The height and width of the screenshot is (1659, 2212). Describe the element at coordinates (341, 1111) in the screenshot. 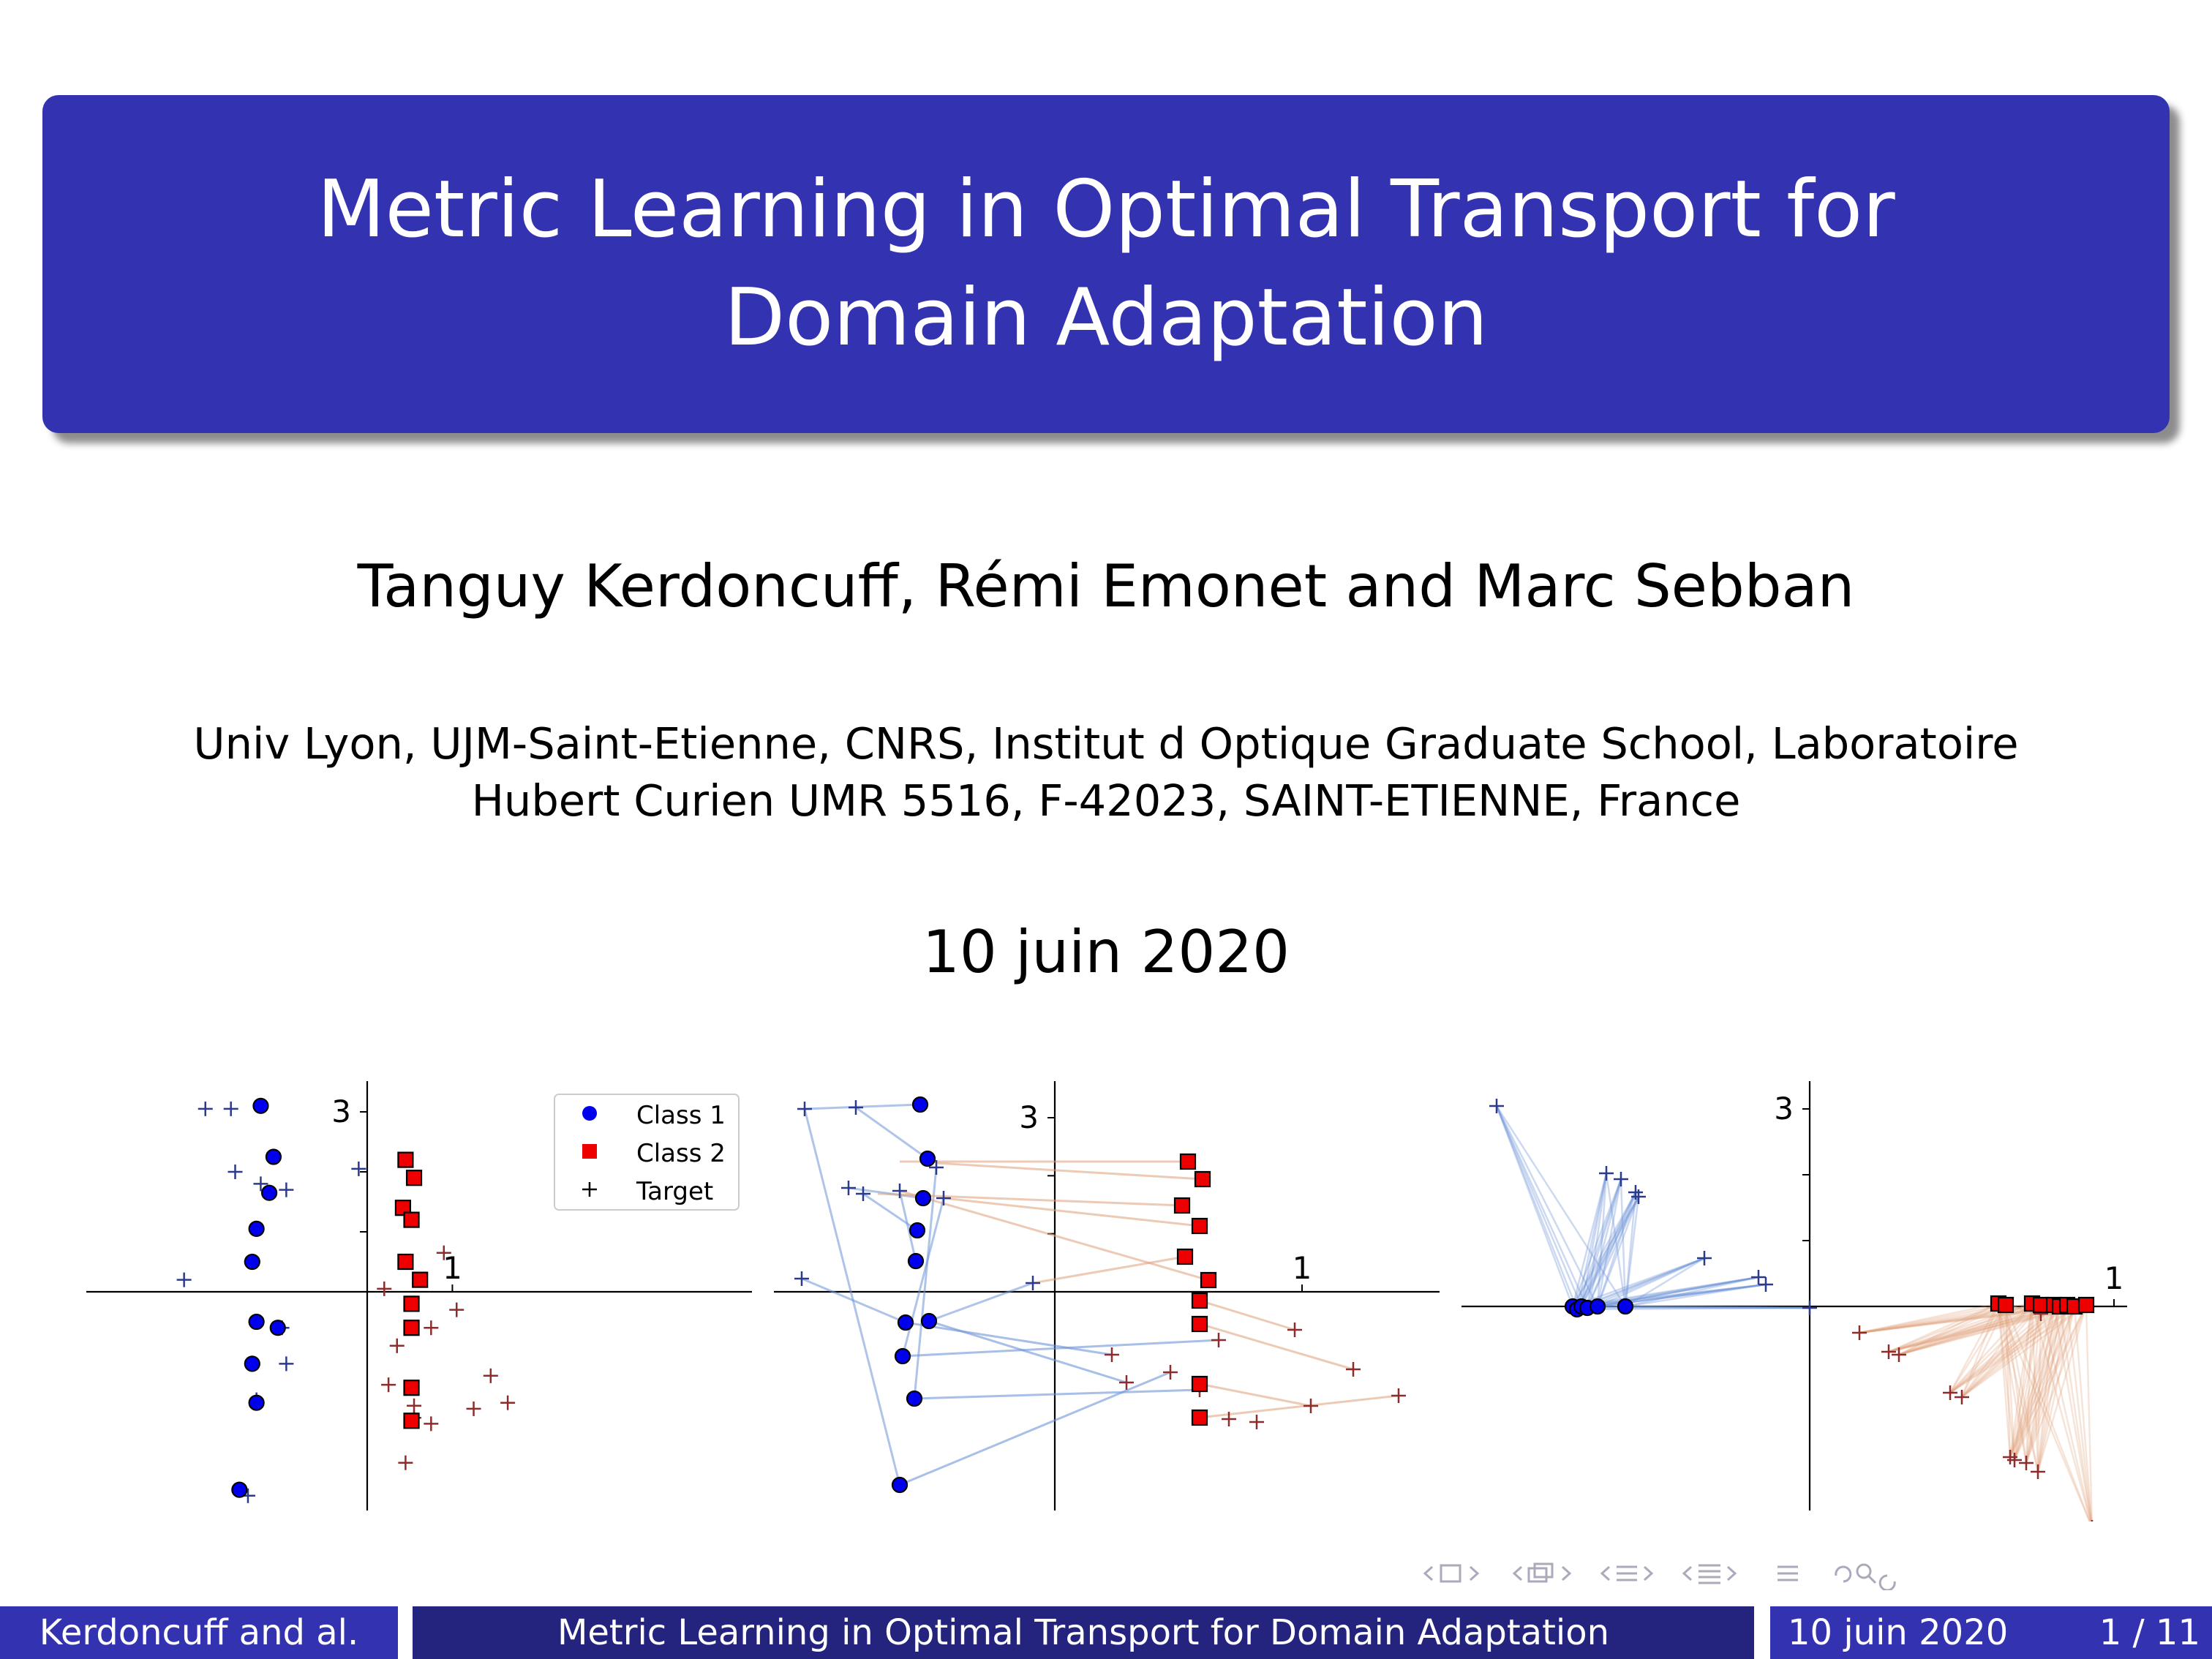

I see `y-tick-label: 3` at that location.